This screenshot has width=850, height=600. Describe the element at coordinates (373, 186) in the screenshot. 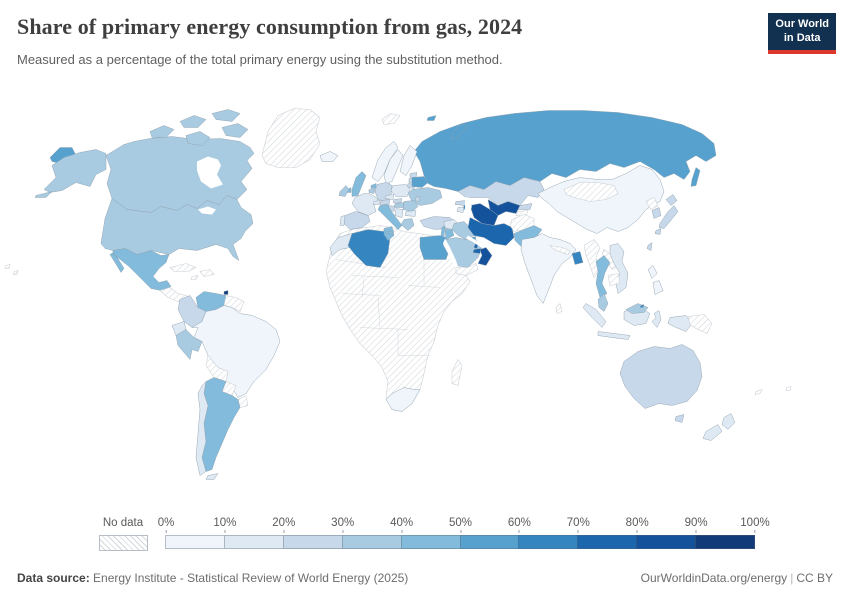

I see `country-netherlands` at that location.